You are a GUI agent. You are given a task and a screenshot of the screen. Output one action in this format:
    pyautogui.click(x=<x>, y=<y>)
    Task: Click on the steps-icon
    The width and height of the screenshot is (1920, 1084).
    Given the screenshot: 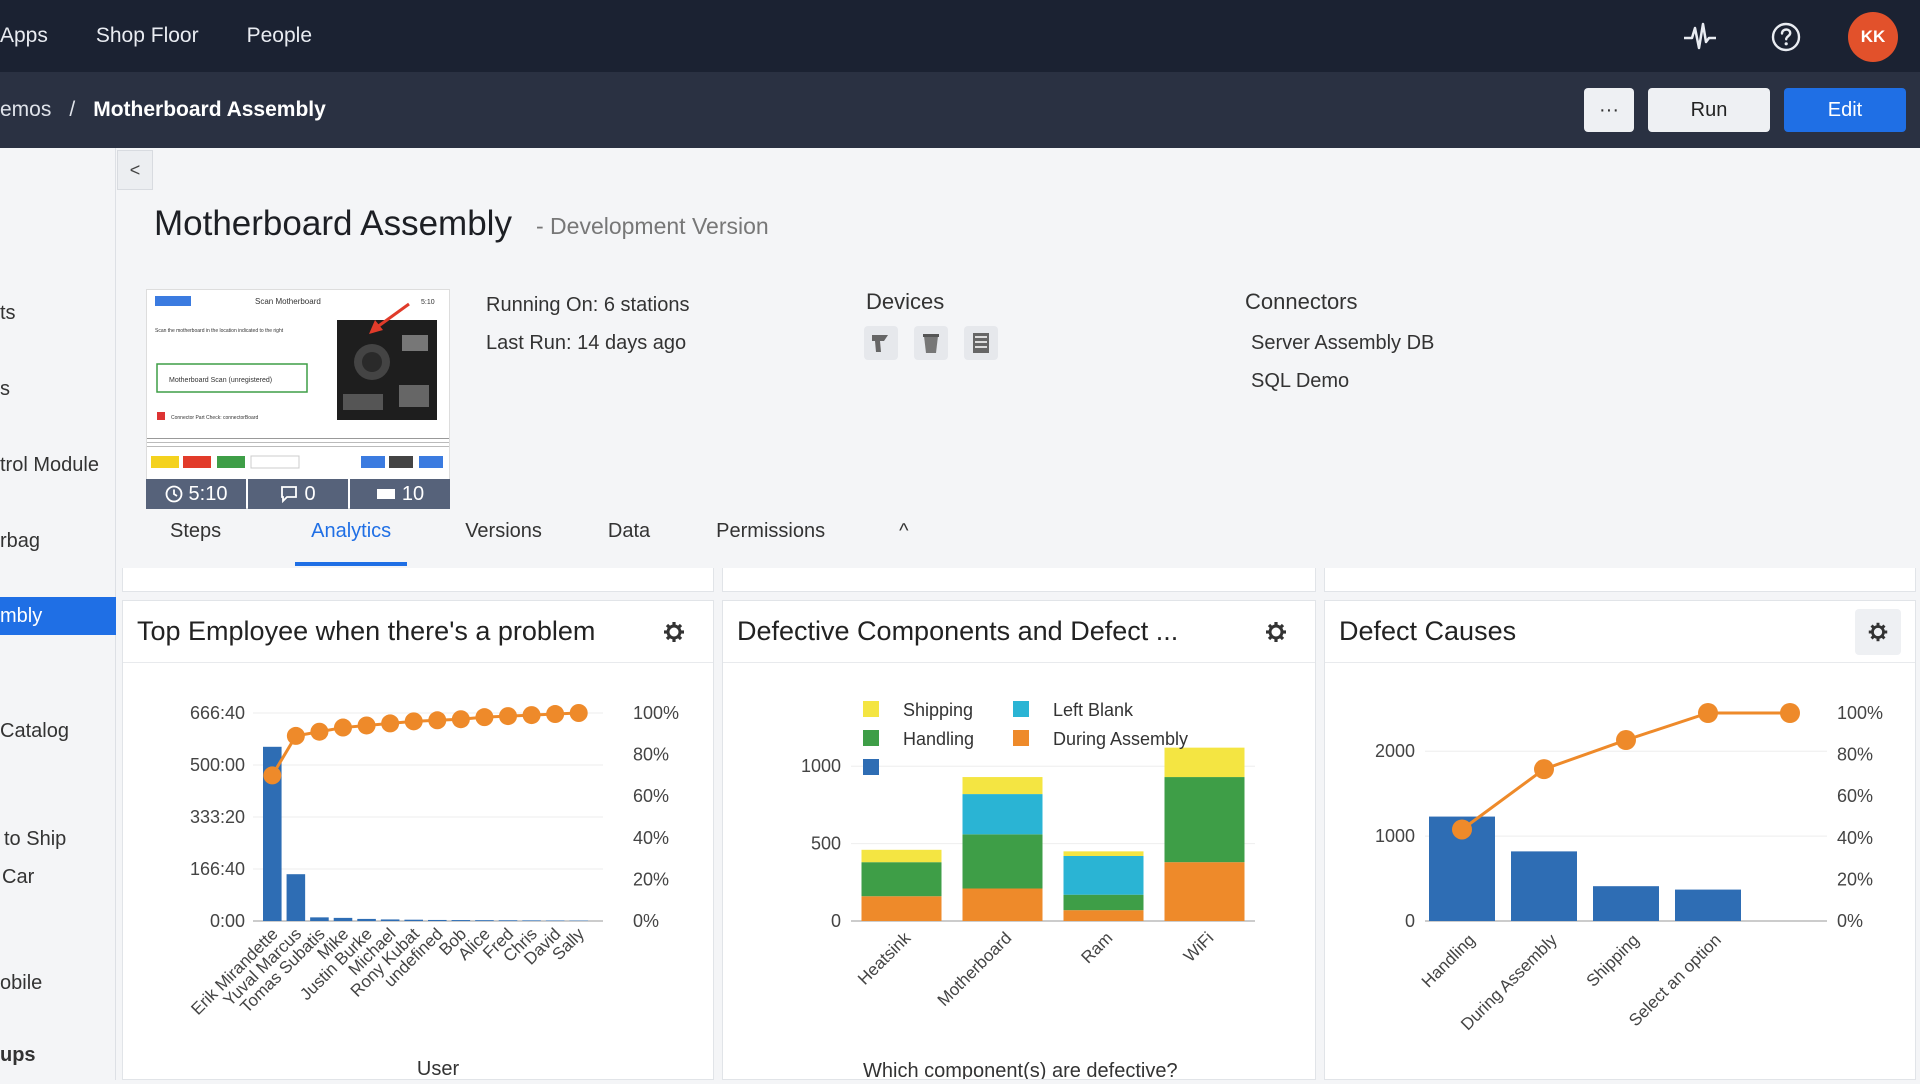 What is the action you would take?
    pyautogui.click(x=386, y=494)
    